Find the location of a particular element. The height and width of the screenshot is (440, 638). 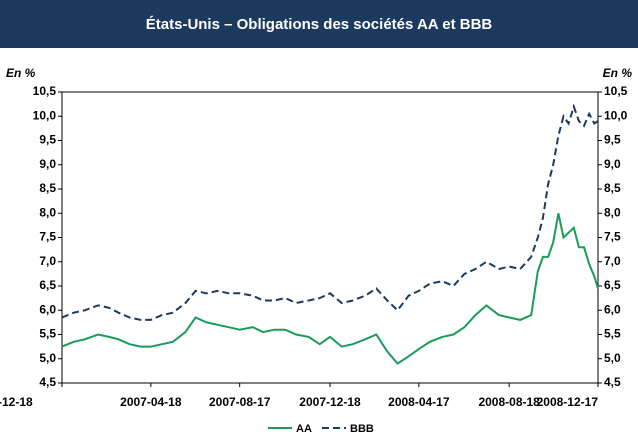

y-tick-label: 9,0 is located at coordinates (47, 164).